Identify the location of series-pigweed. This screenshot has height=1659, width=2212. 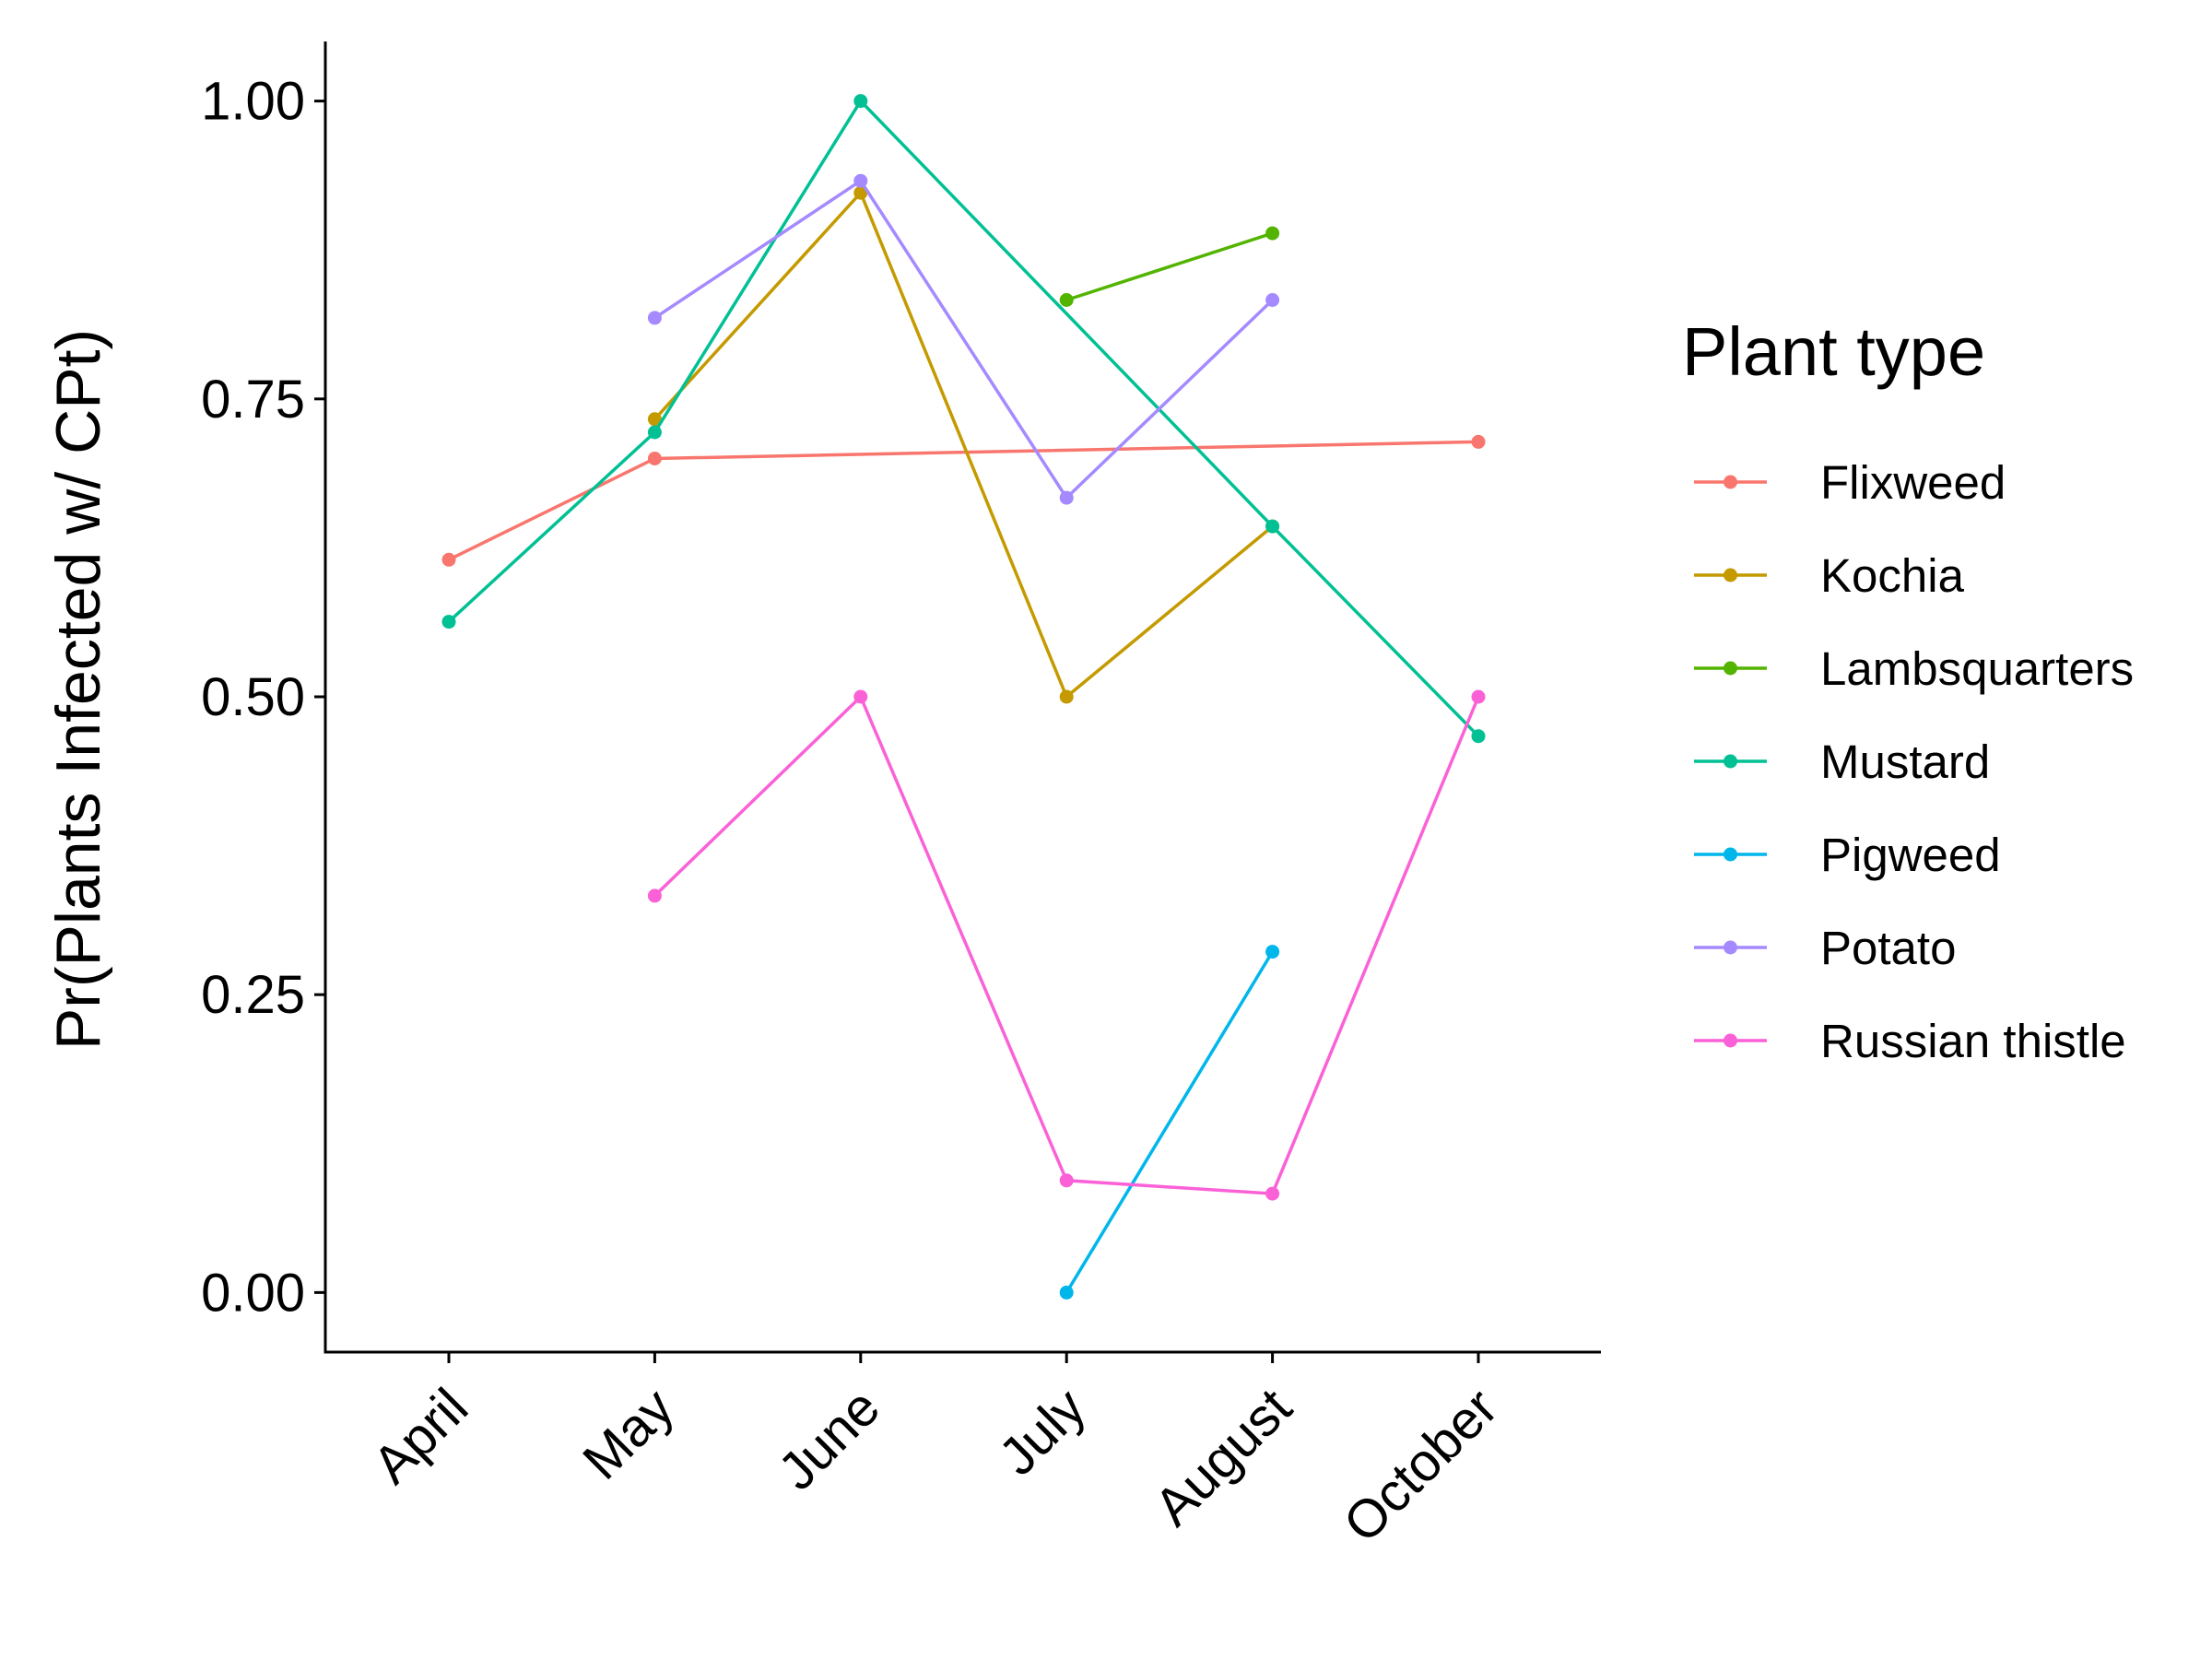
(1169, 1122).